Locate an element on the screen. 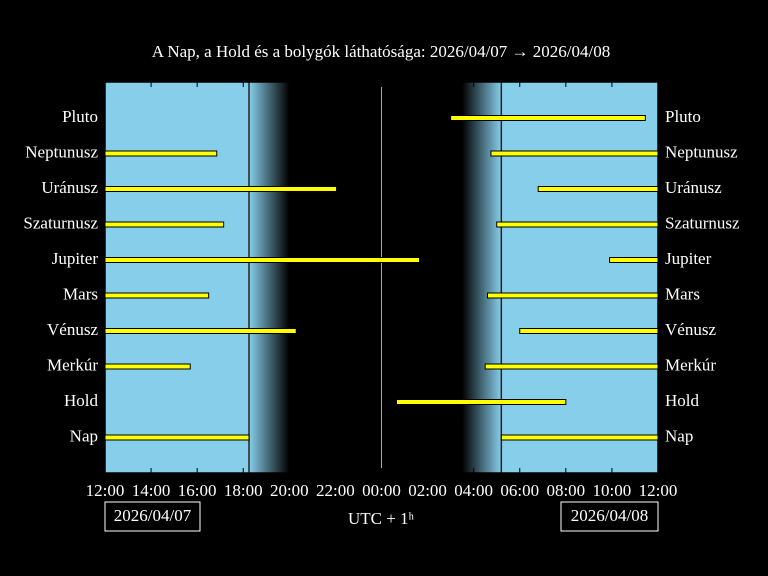 The image size is (768, 576). end-date: 2026/04/08 is located at coordinates (609, 515).